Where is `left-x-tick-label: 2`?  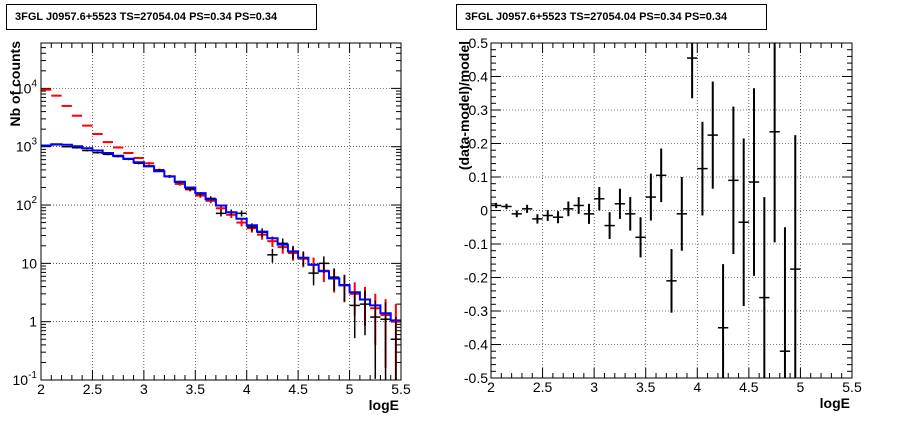
left-x-tick-label: 2 is located at coordinates (41, 389).